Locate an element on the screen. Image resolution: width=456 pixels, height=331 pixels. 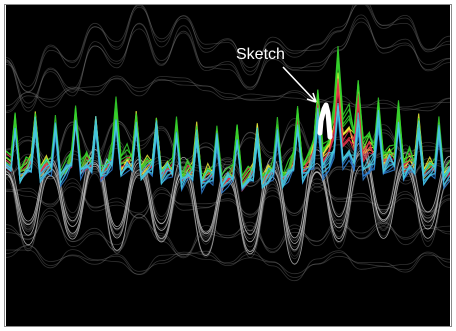
sketch-stroke is located at coordinates (325, 121).